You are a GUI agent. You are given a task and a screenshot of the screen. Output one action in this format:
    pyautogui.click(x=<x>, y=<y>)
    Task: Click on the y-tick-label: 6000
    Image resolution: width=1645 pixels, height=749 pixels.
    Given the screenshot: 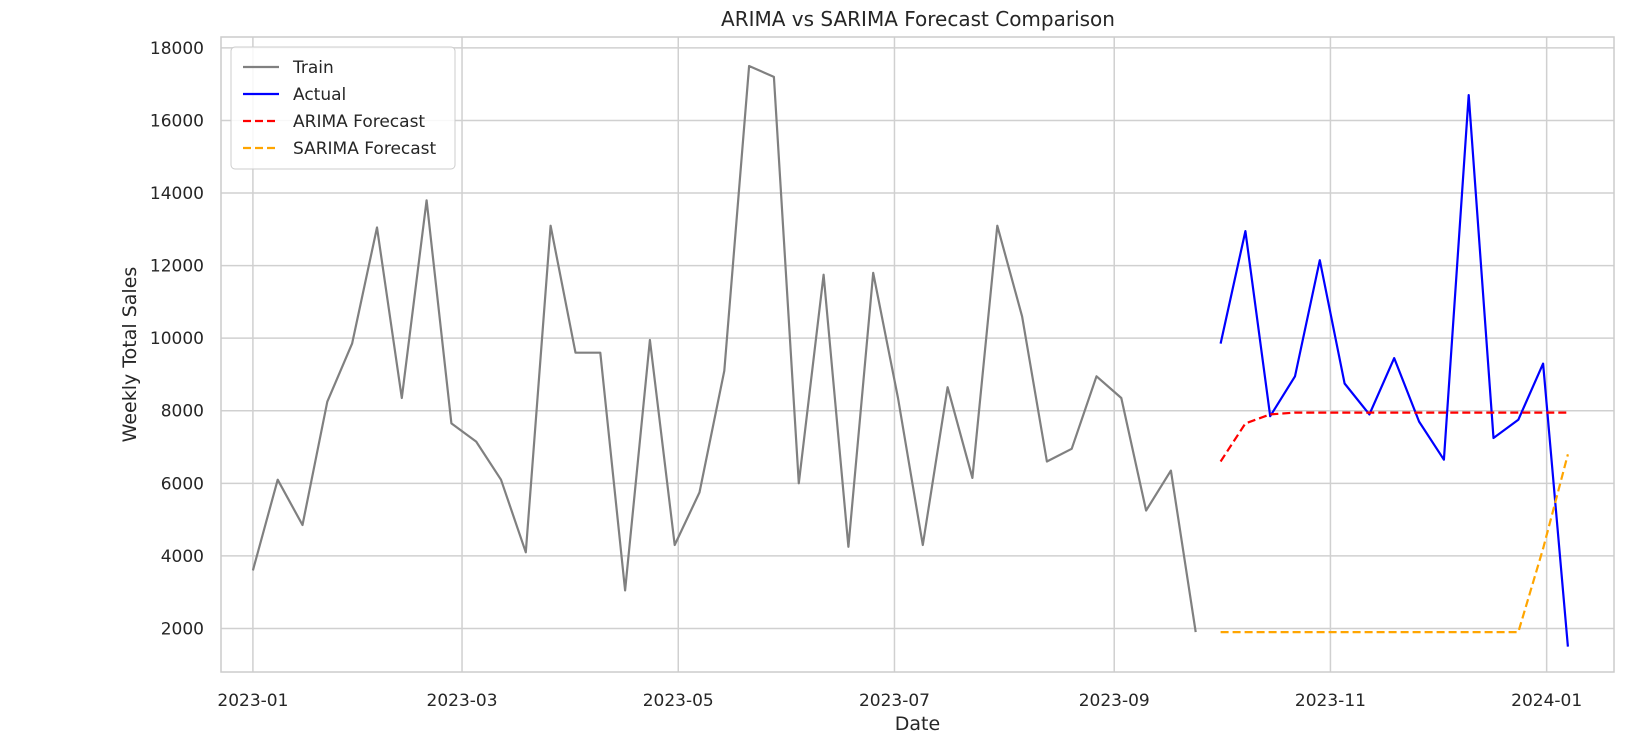 What is the action you would take?
    pyautogui.click(x=182, y=484)
    